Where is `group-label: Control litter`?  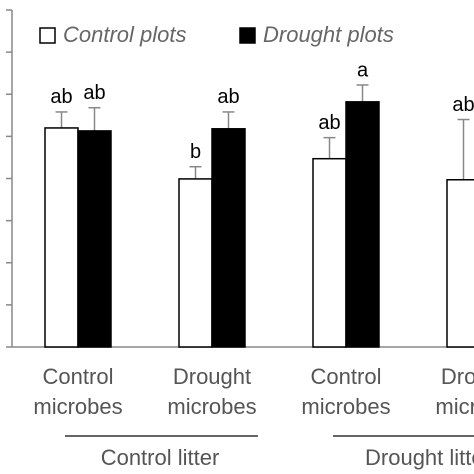
group-label: Control litter is located at coordinates (160, 457).